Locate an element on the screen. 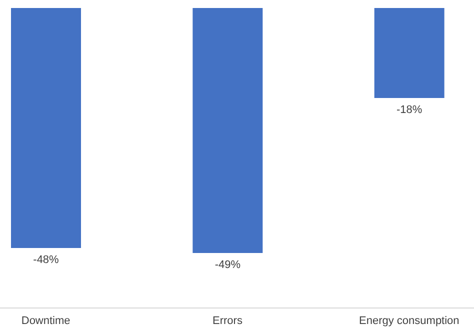  data-label: -49% is located at coordinates (227, 265).